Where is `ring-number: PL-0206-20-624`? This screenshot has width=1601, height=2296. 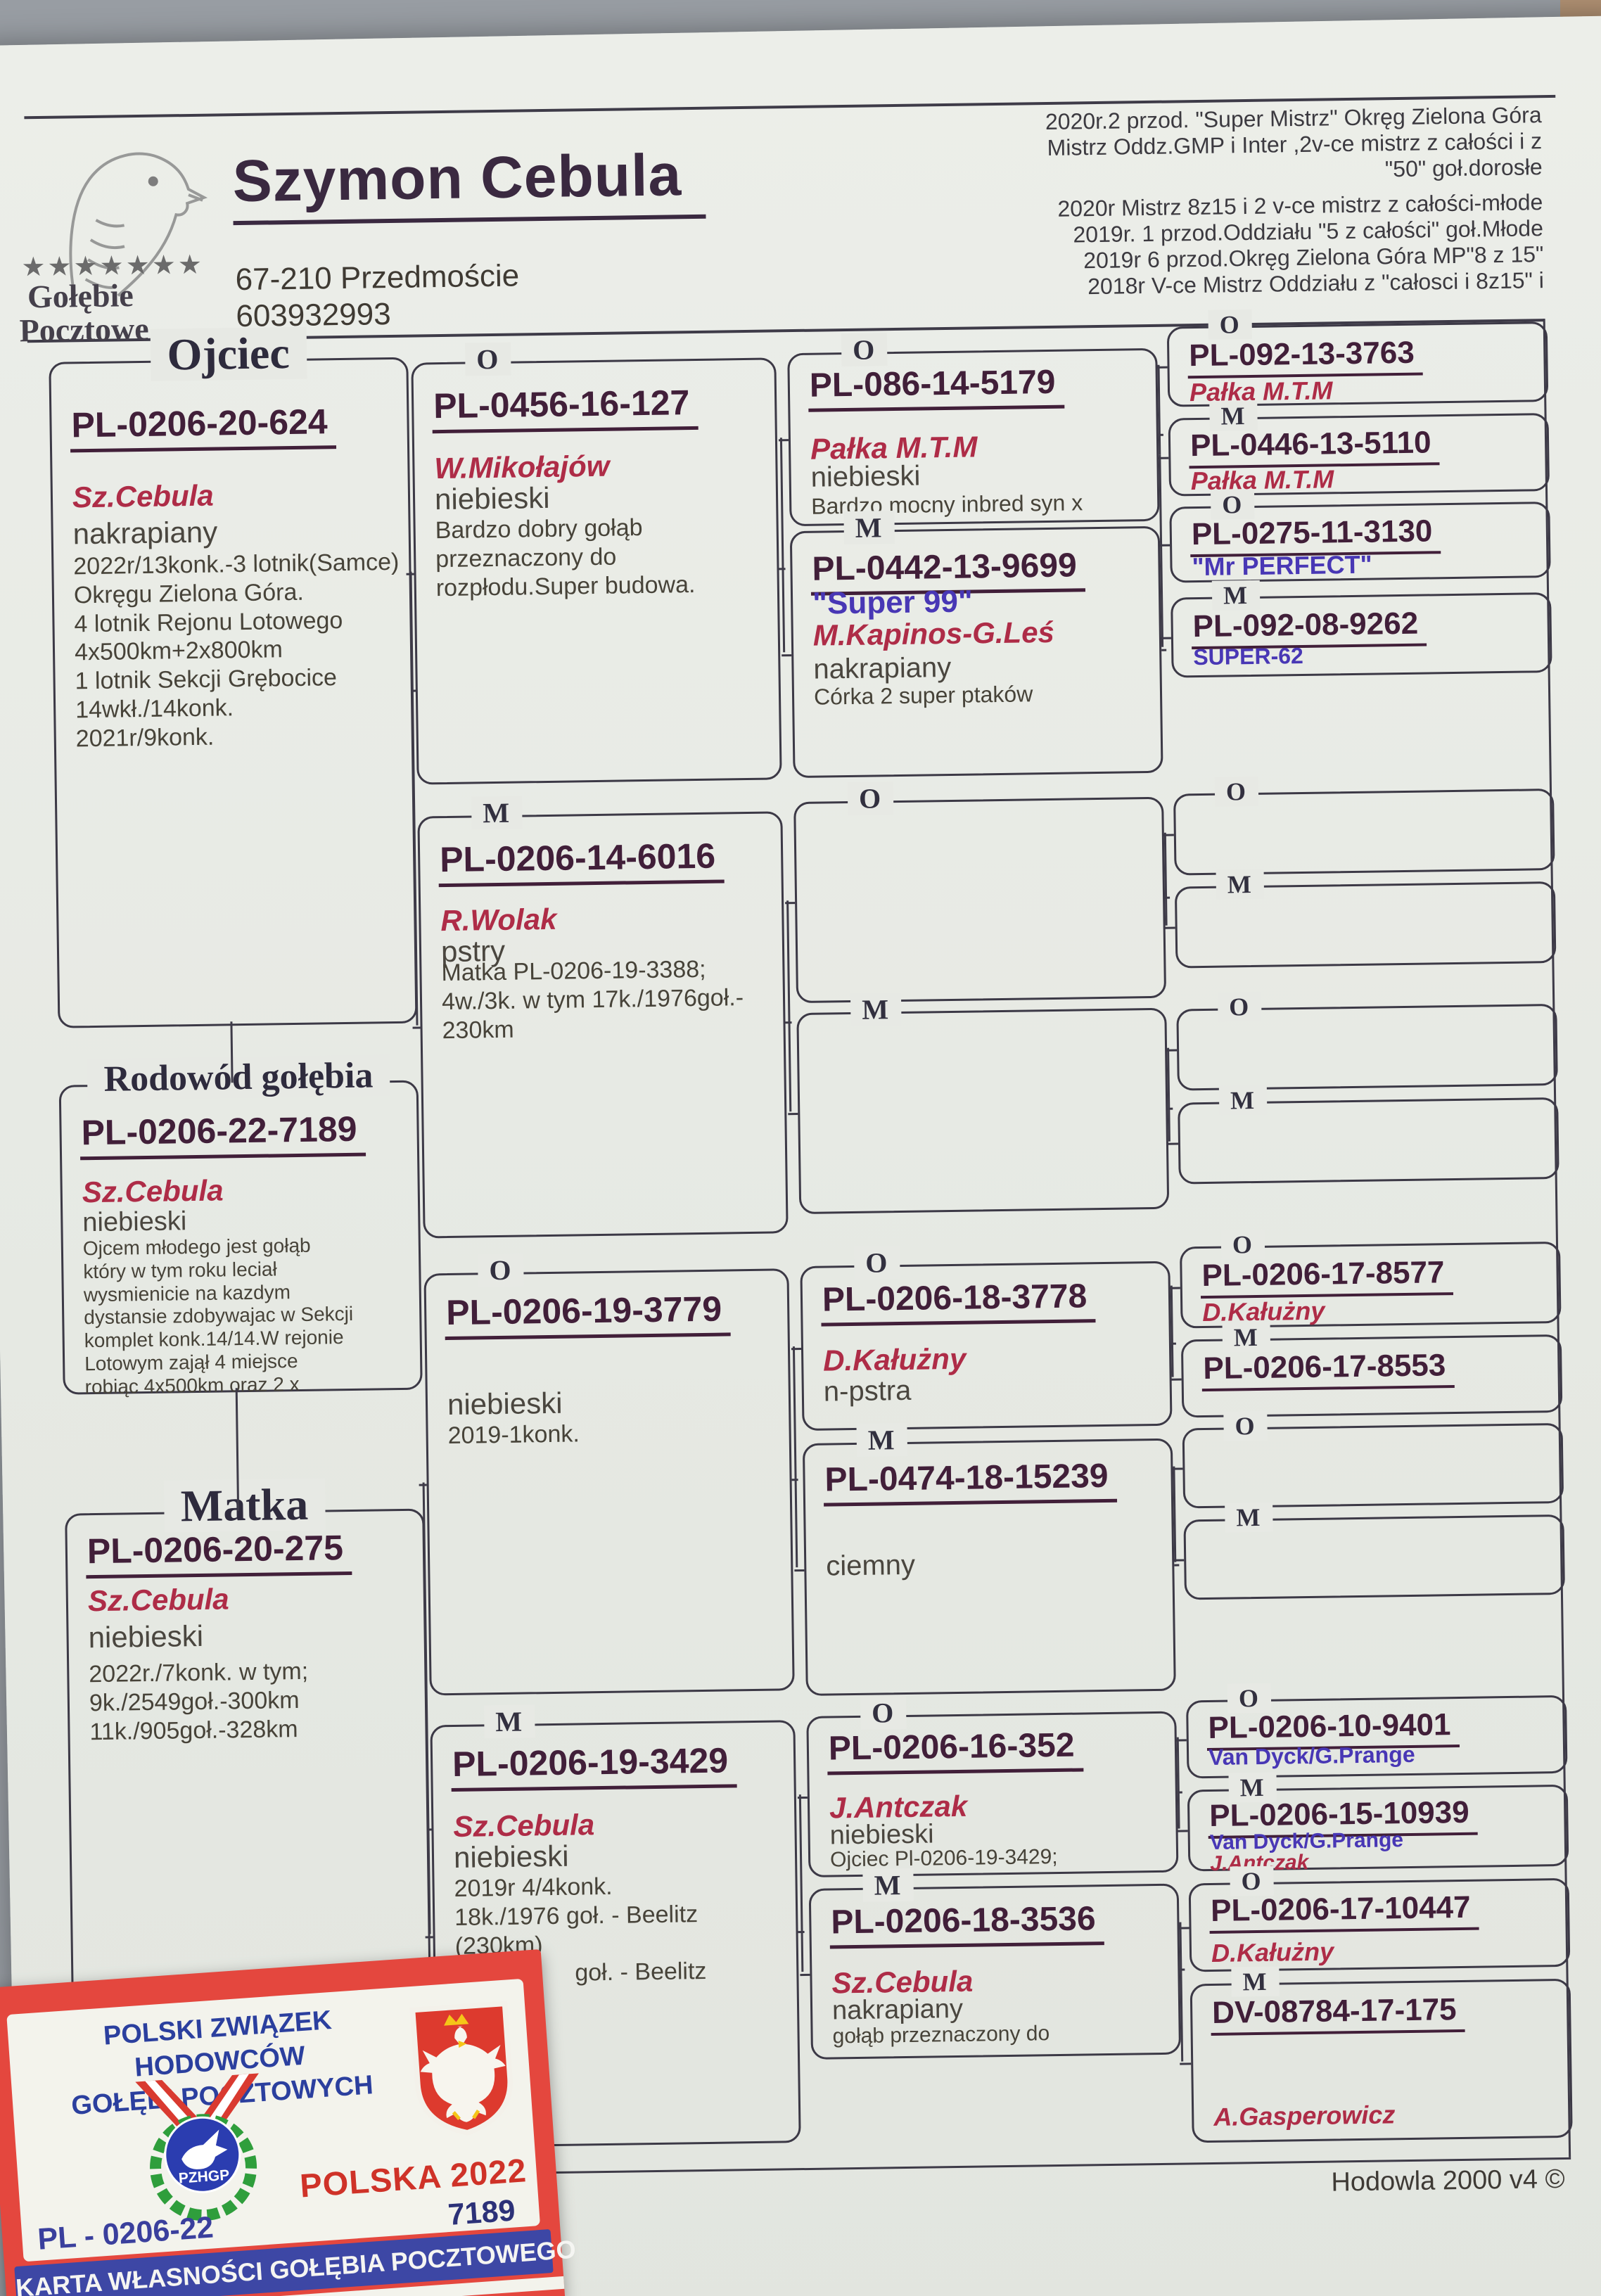
ring-number: PL-0206-20-624 is located at coordinates (203, 427).